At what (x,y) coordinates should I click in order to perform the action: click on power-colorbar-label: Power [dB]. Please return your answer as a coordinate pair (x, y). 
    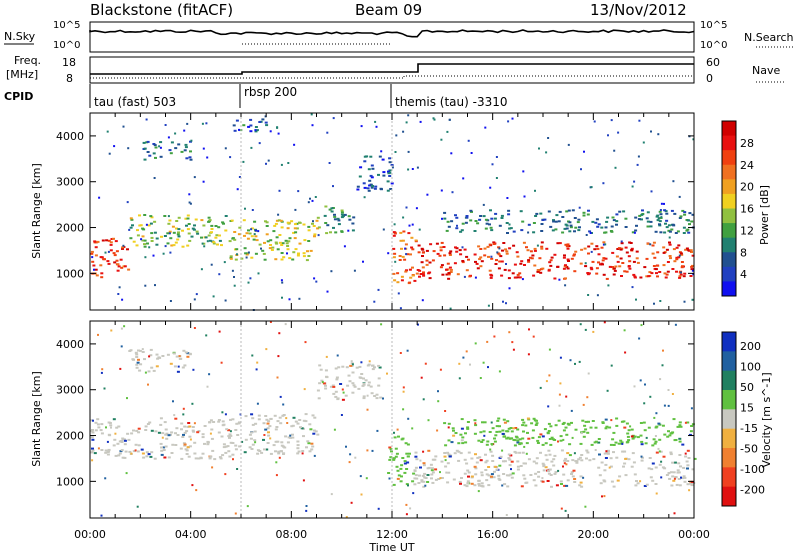
    Looking at the image, I should click on (764, 215).